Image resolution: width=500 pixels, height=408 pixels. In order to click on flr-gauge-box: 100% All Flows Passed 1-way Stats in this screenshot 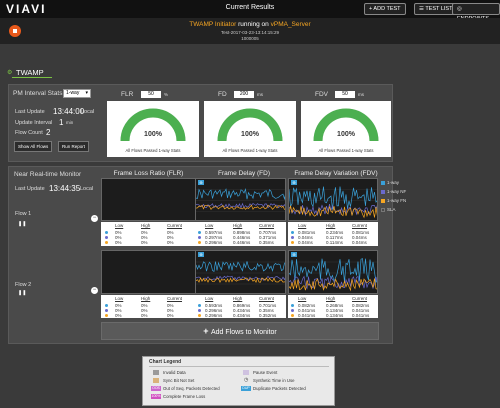, I will do `click(153, 129)`.